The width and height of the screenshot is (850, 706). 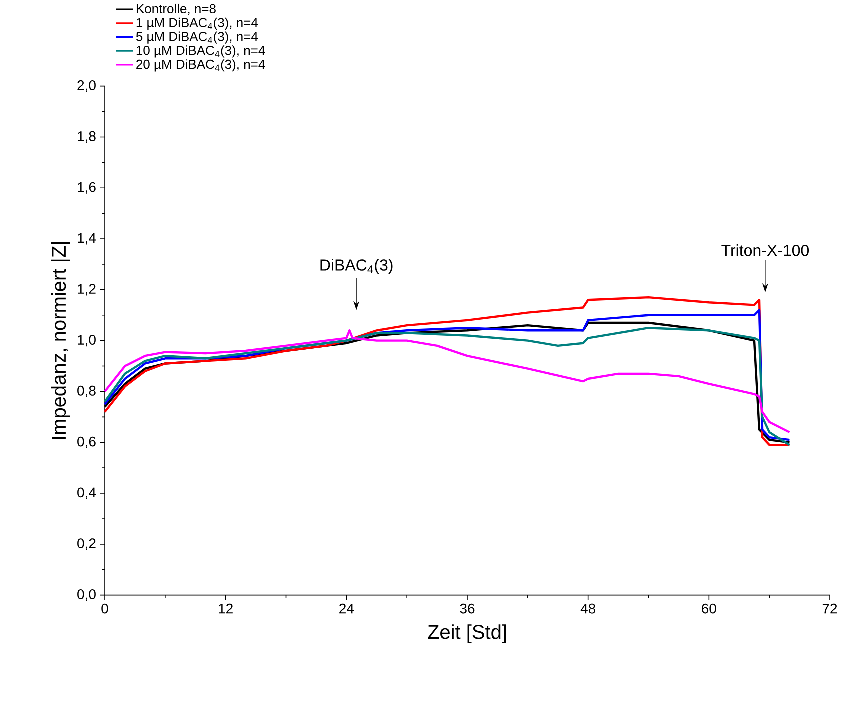 What do you see at coordinates (87, 239) in the screenshot?
I see `y-tick-label: 1,4` at bounding box center [87, 239].